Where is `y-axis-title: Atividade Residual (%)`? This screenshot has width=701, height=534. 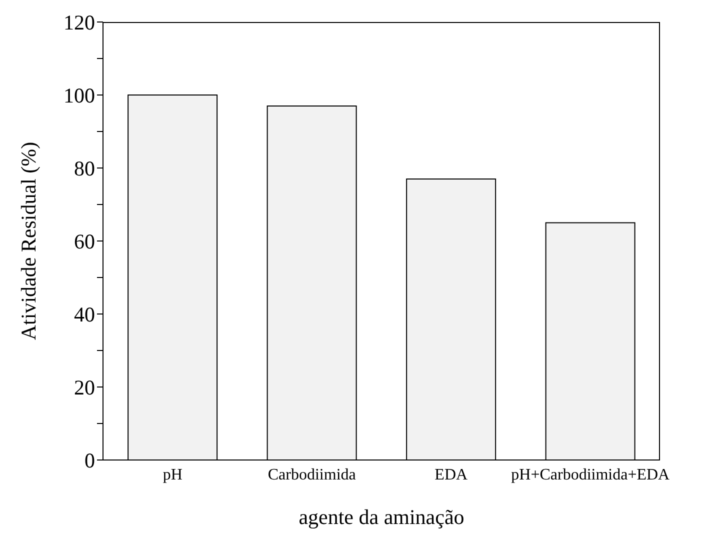
y-axis-title: Atividade Residual (%) is located at coordinates (28, 241).